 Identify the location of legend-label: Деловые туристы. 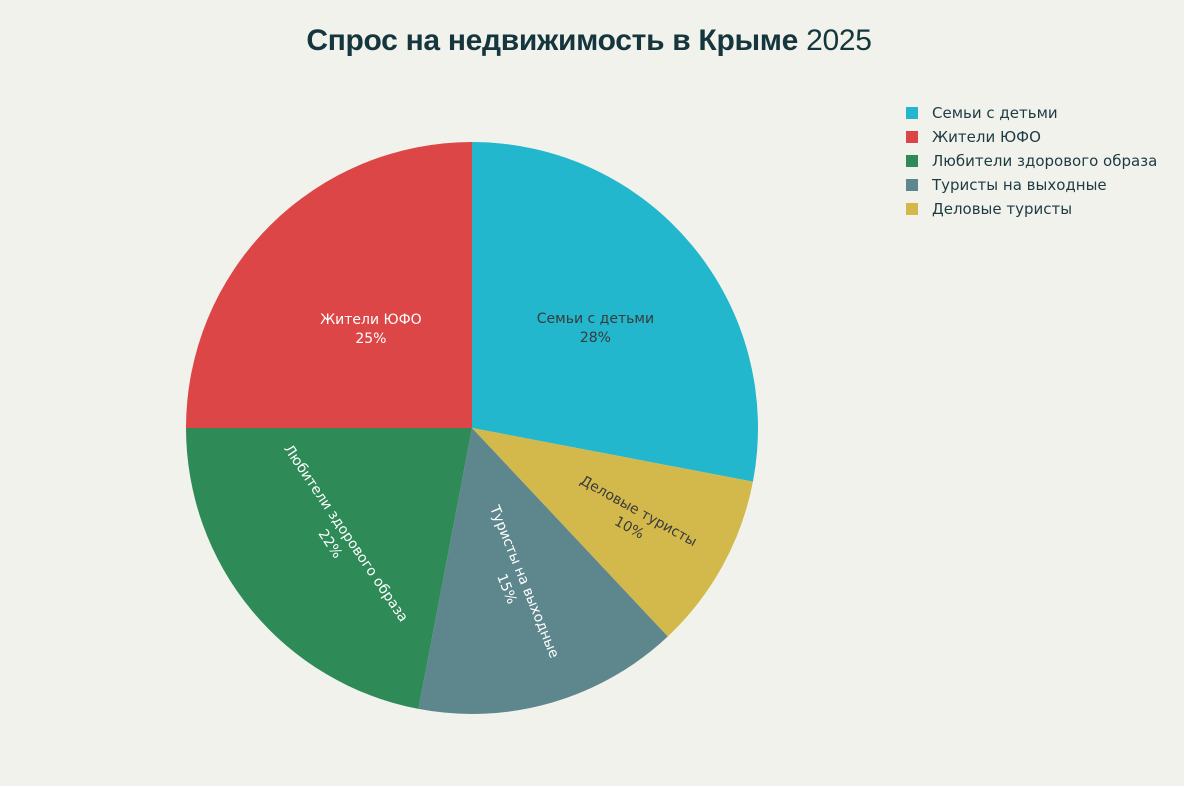
(1002, 209).